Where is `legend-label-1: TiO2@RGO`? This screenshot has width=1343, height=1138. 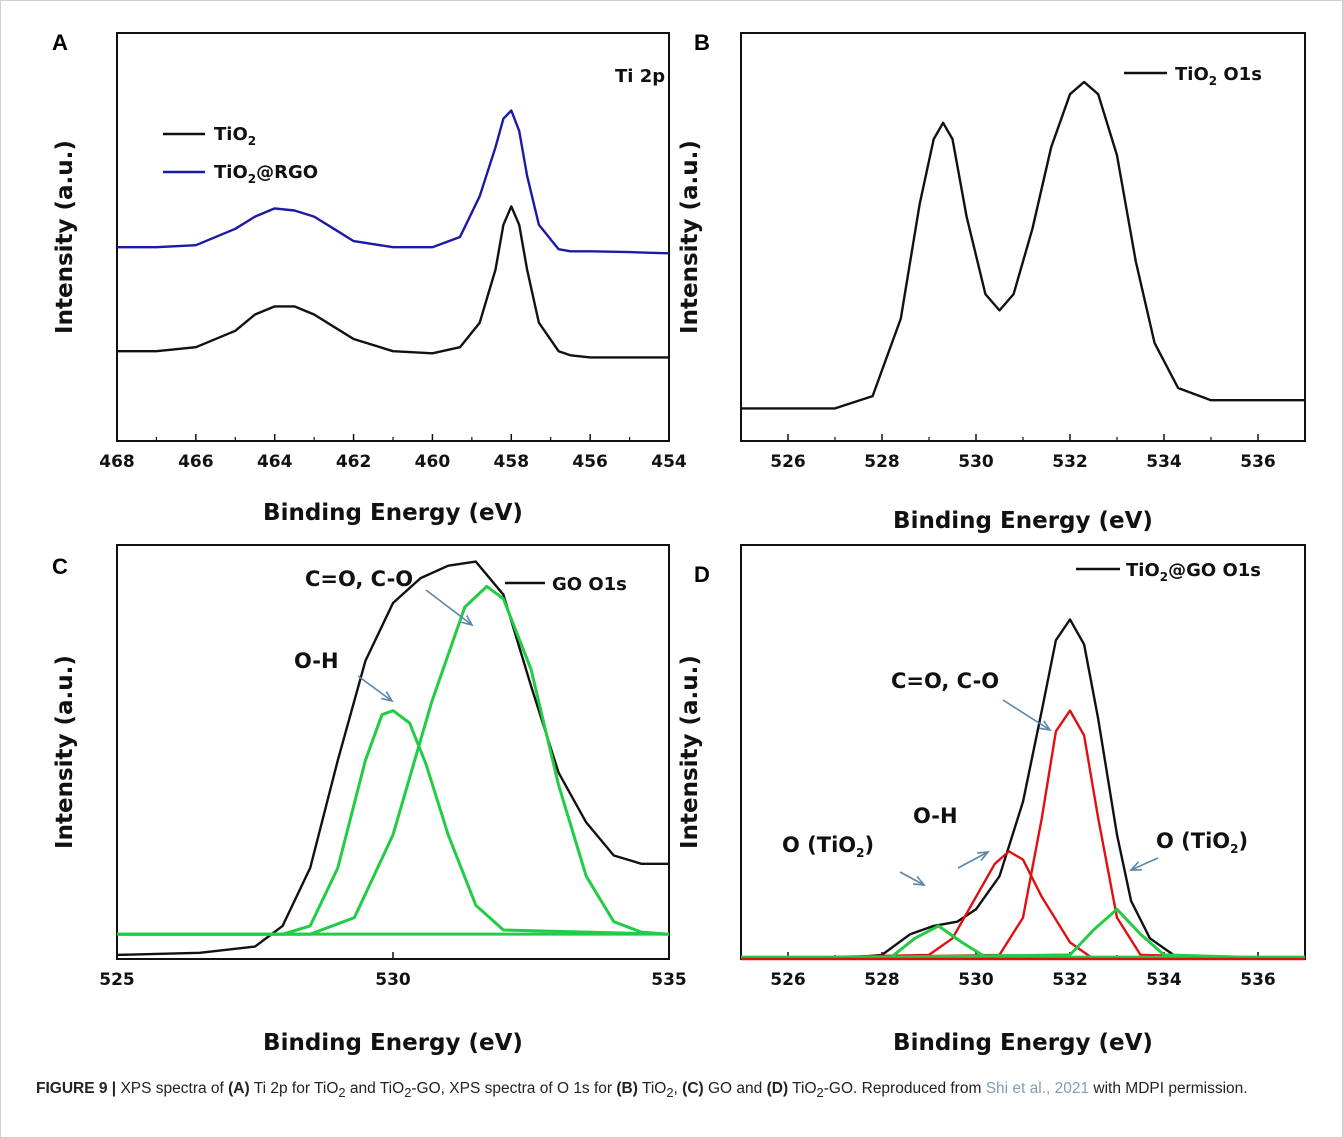 legend-label-1: TiO2@RGO is located at coordinates (266, 174).